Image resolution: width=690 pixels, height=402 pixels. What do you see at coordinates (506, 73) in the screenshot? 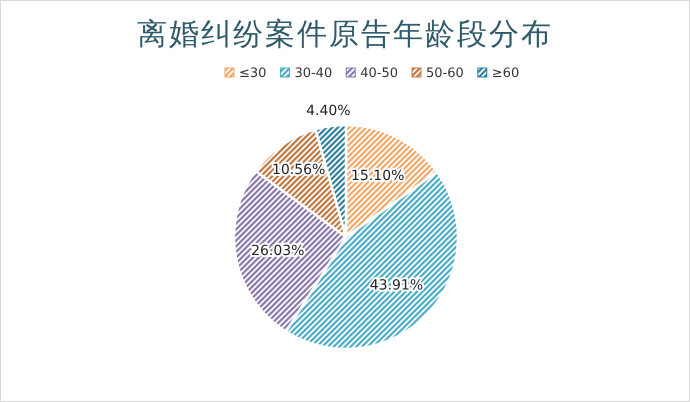
I see `legend-label: ≥60` at bounding box center [506, 73].